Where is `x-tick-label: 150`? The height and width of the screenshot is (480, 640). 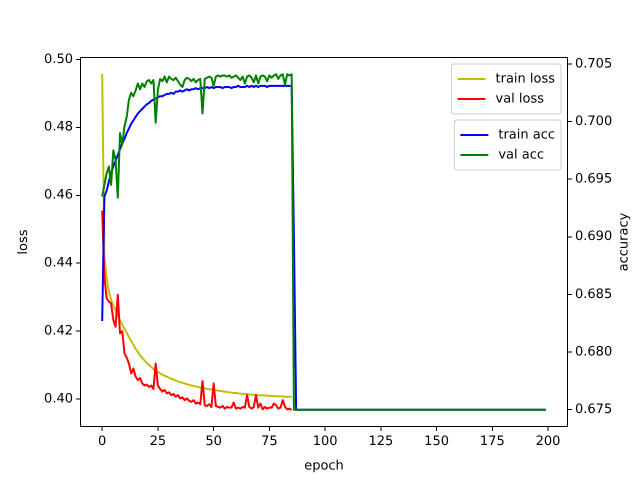
x-tick-label: 150 is located at coordinates (436, 442).